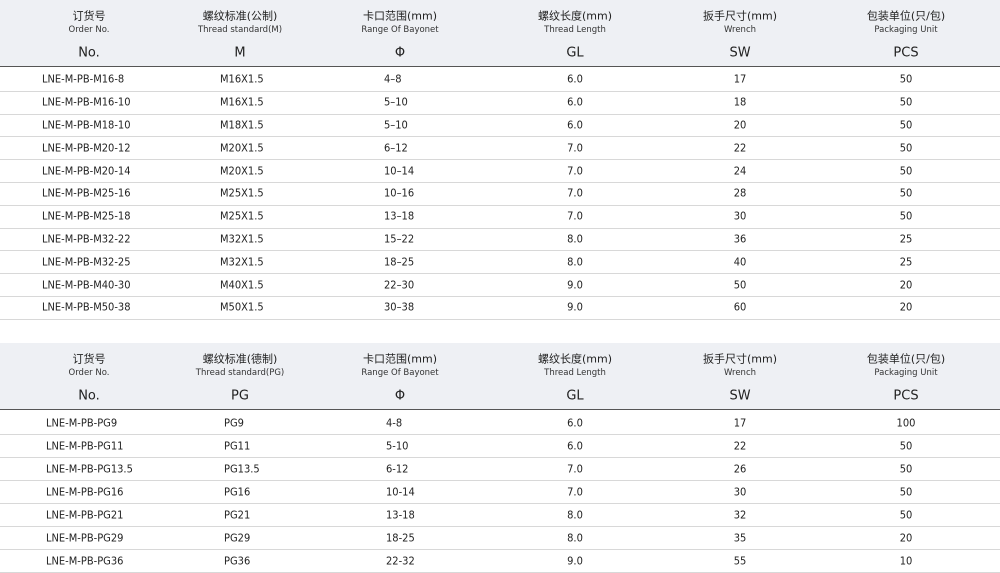  I want to click on cell: LNE-M-PB-M50-38, so click(86, 307).